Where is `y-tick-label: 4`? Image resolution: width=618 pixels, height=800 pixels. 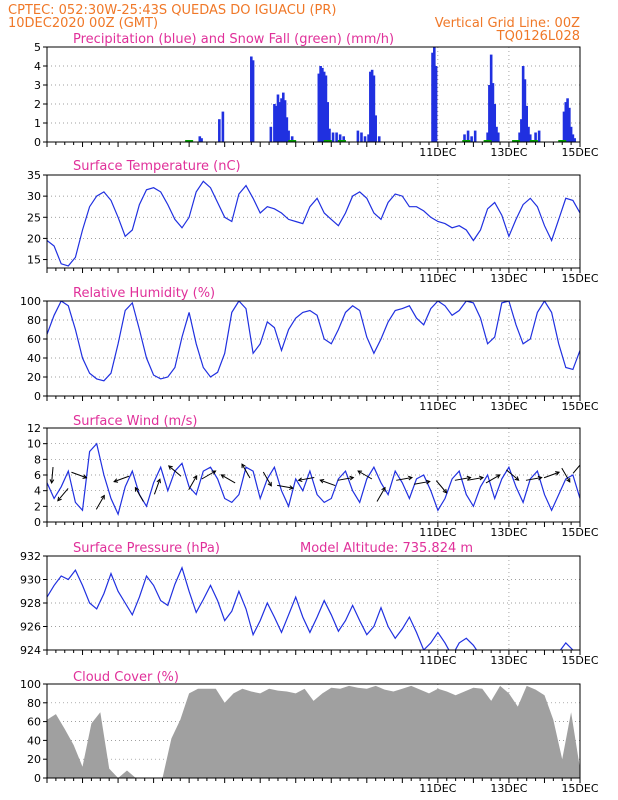
y-tick-label: 4 is located at coordinates (37, 66).